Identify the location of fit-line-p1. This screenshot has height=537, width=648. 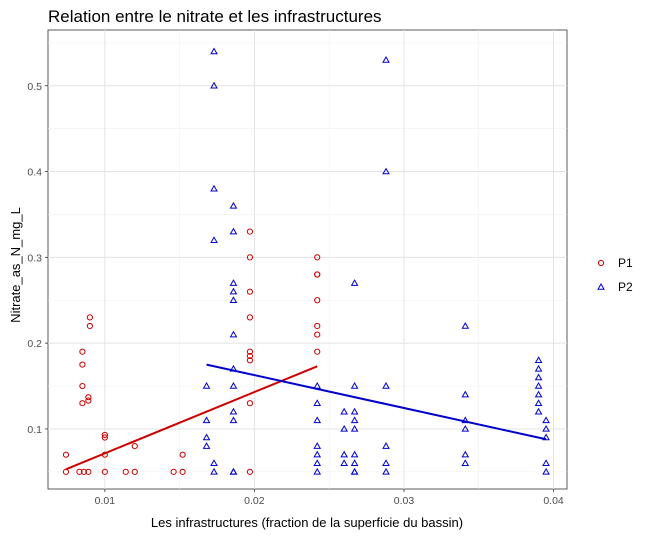
(191, 418).